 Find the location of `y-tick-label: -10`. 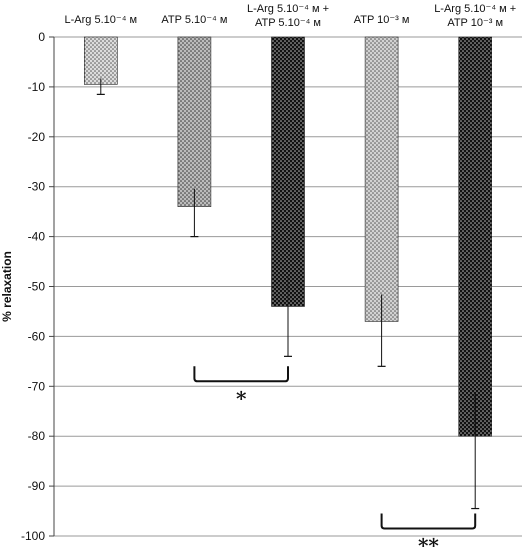

y-tick-label: -10 is located at coordinates (37, 87).